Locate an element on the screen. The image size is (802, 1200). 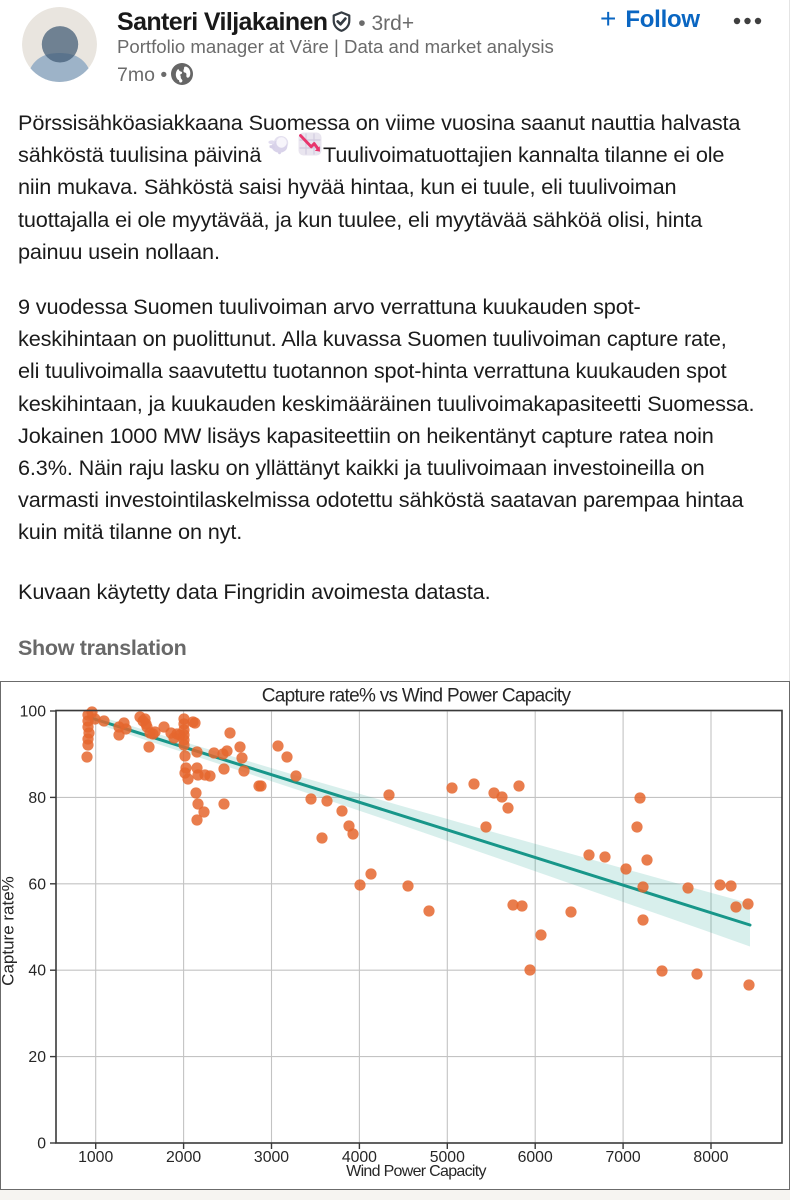
svg-text:Capture rate% vs Wind Power Ca: Capture rate% vs Wind Power Capacity is located at coordinates (417, 696).